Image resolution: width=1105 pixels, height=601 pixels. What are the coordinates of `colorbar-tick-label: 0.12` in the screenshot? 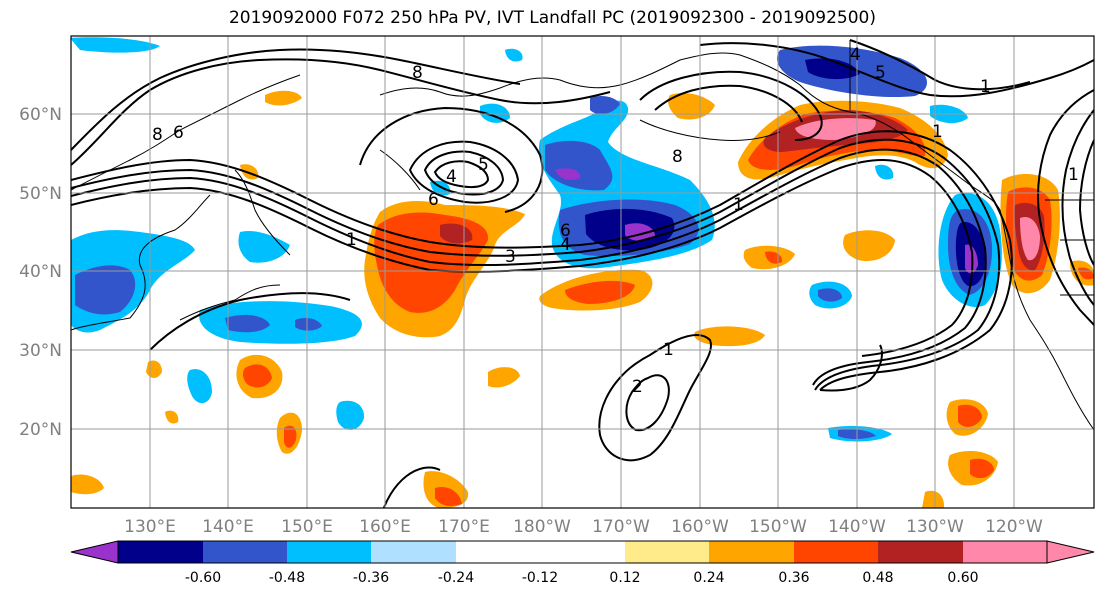 It's located at (624, 578).